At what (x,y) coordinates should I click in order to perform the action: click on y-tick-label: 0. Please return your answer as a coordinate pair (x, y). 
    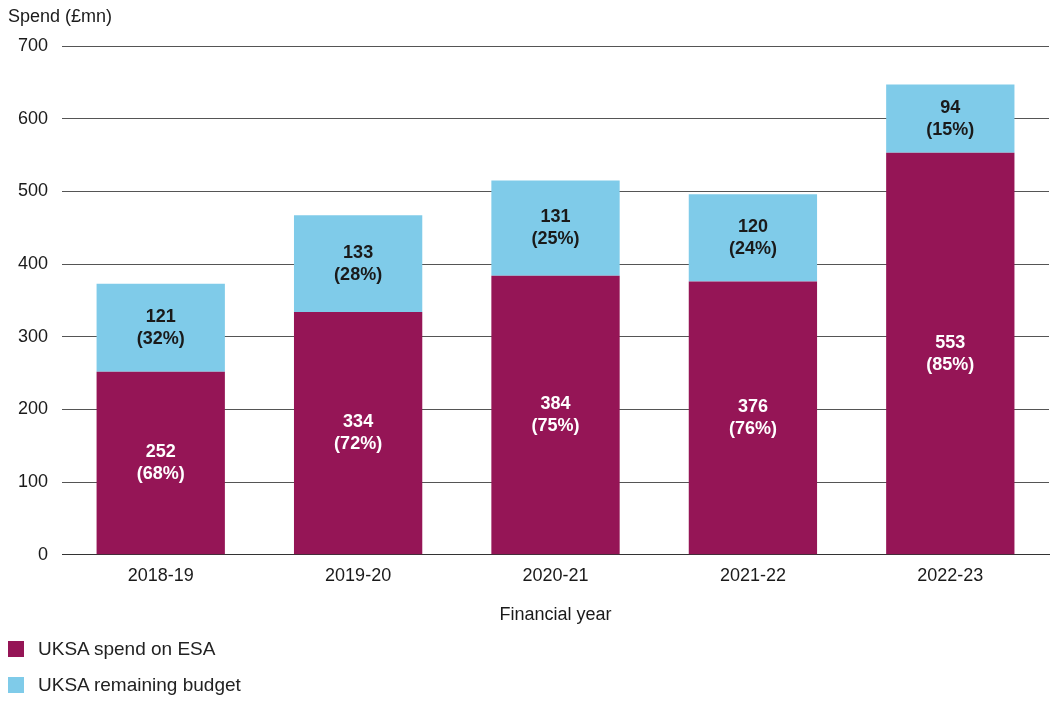
    Looking at the image, I should click on (43, 553).